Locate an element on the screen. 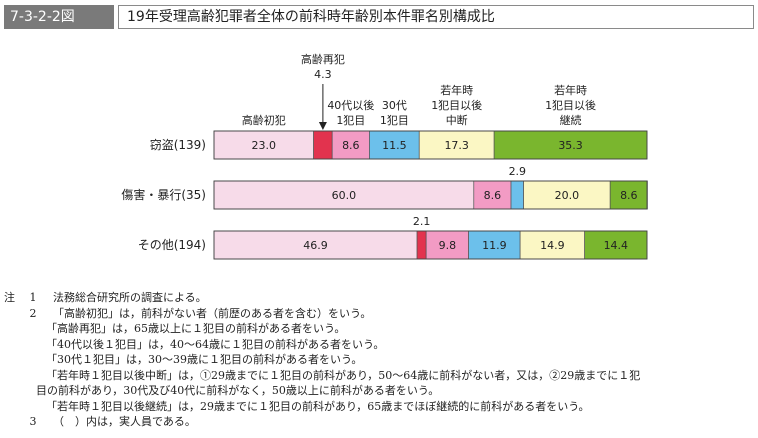 This screenshot has width=758, height=438. data-label-r0-s3: 11.5 is located at coordinates (394, 145).